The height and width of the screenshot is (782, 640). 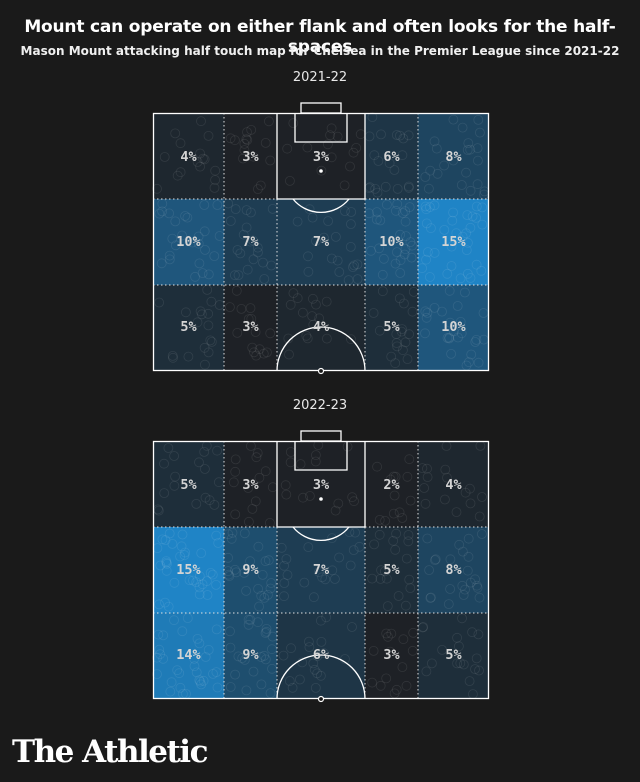 What do you see at coordinates (321, 484) in the screenshot?
I see `penalty-box` at bounding box center [321, 484].